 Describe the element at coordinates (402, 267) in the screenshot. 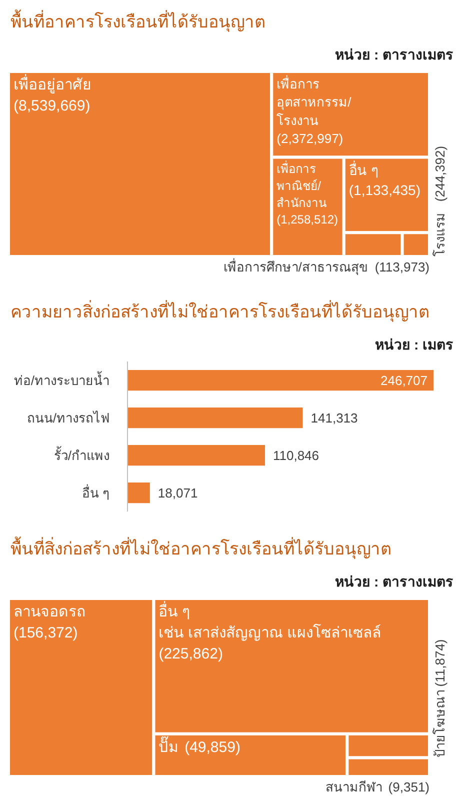

I see `data-label: (113,973)` at that location.